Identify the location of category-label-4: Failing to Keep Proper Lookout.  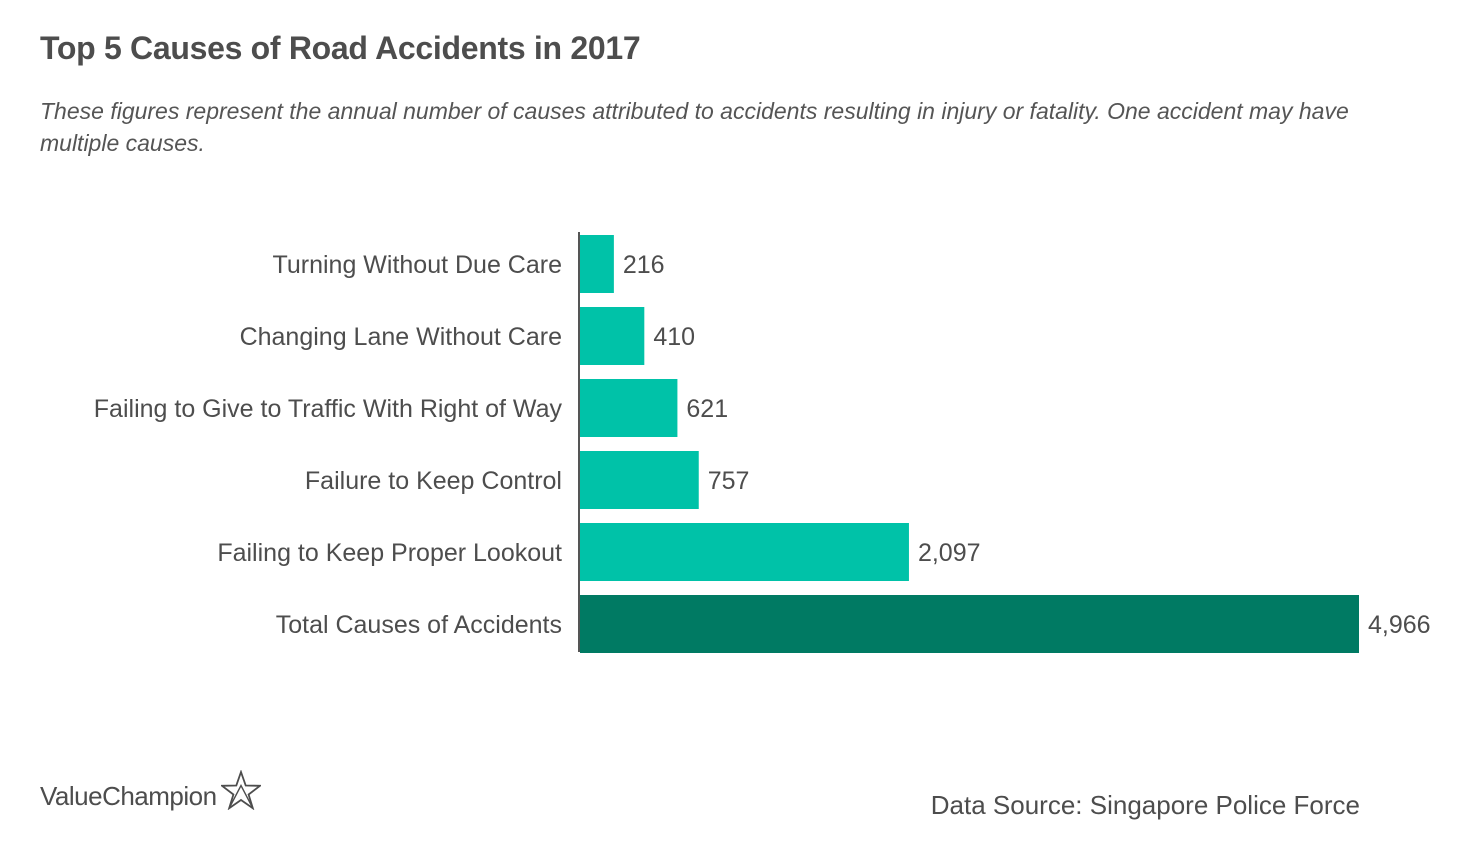
(389, 553).